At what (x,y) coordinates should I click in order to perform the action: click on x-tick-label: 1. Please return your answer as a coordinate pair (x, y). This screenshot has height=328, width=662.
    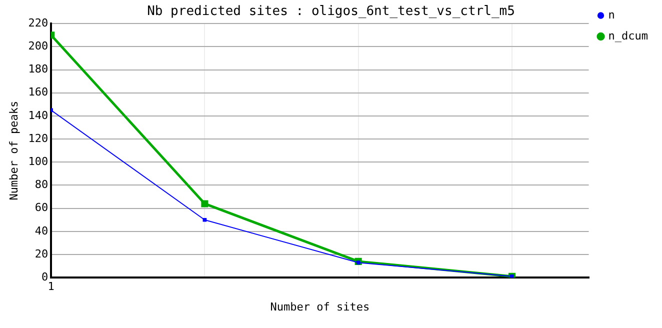
    Looking at the image, I should click on (51, 287).